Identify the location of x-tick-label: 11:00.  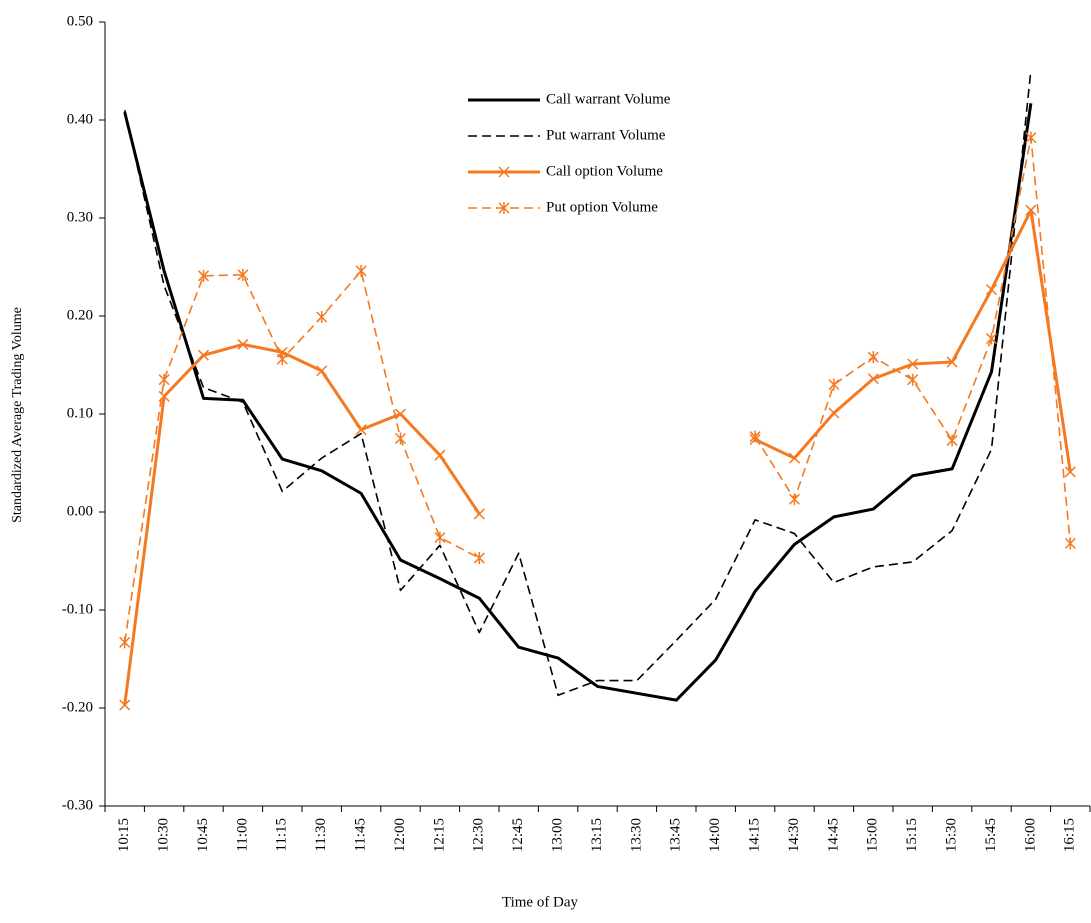
(242, 835).